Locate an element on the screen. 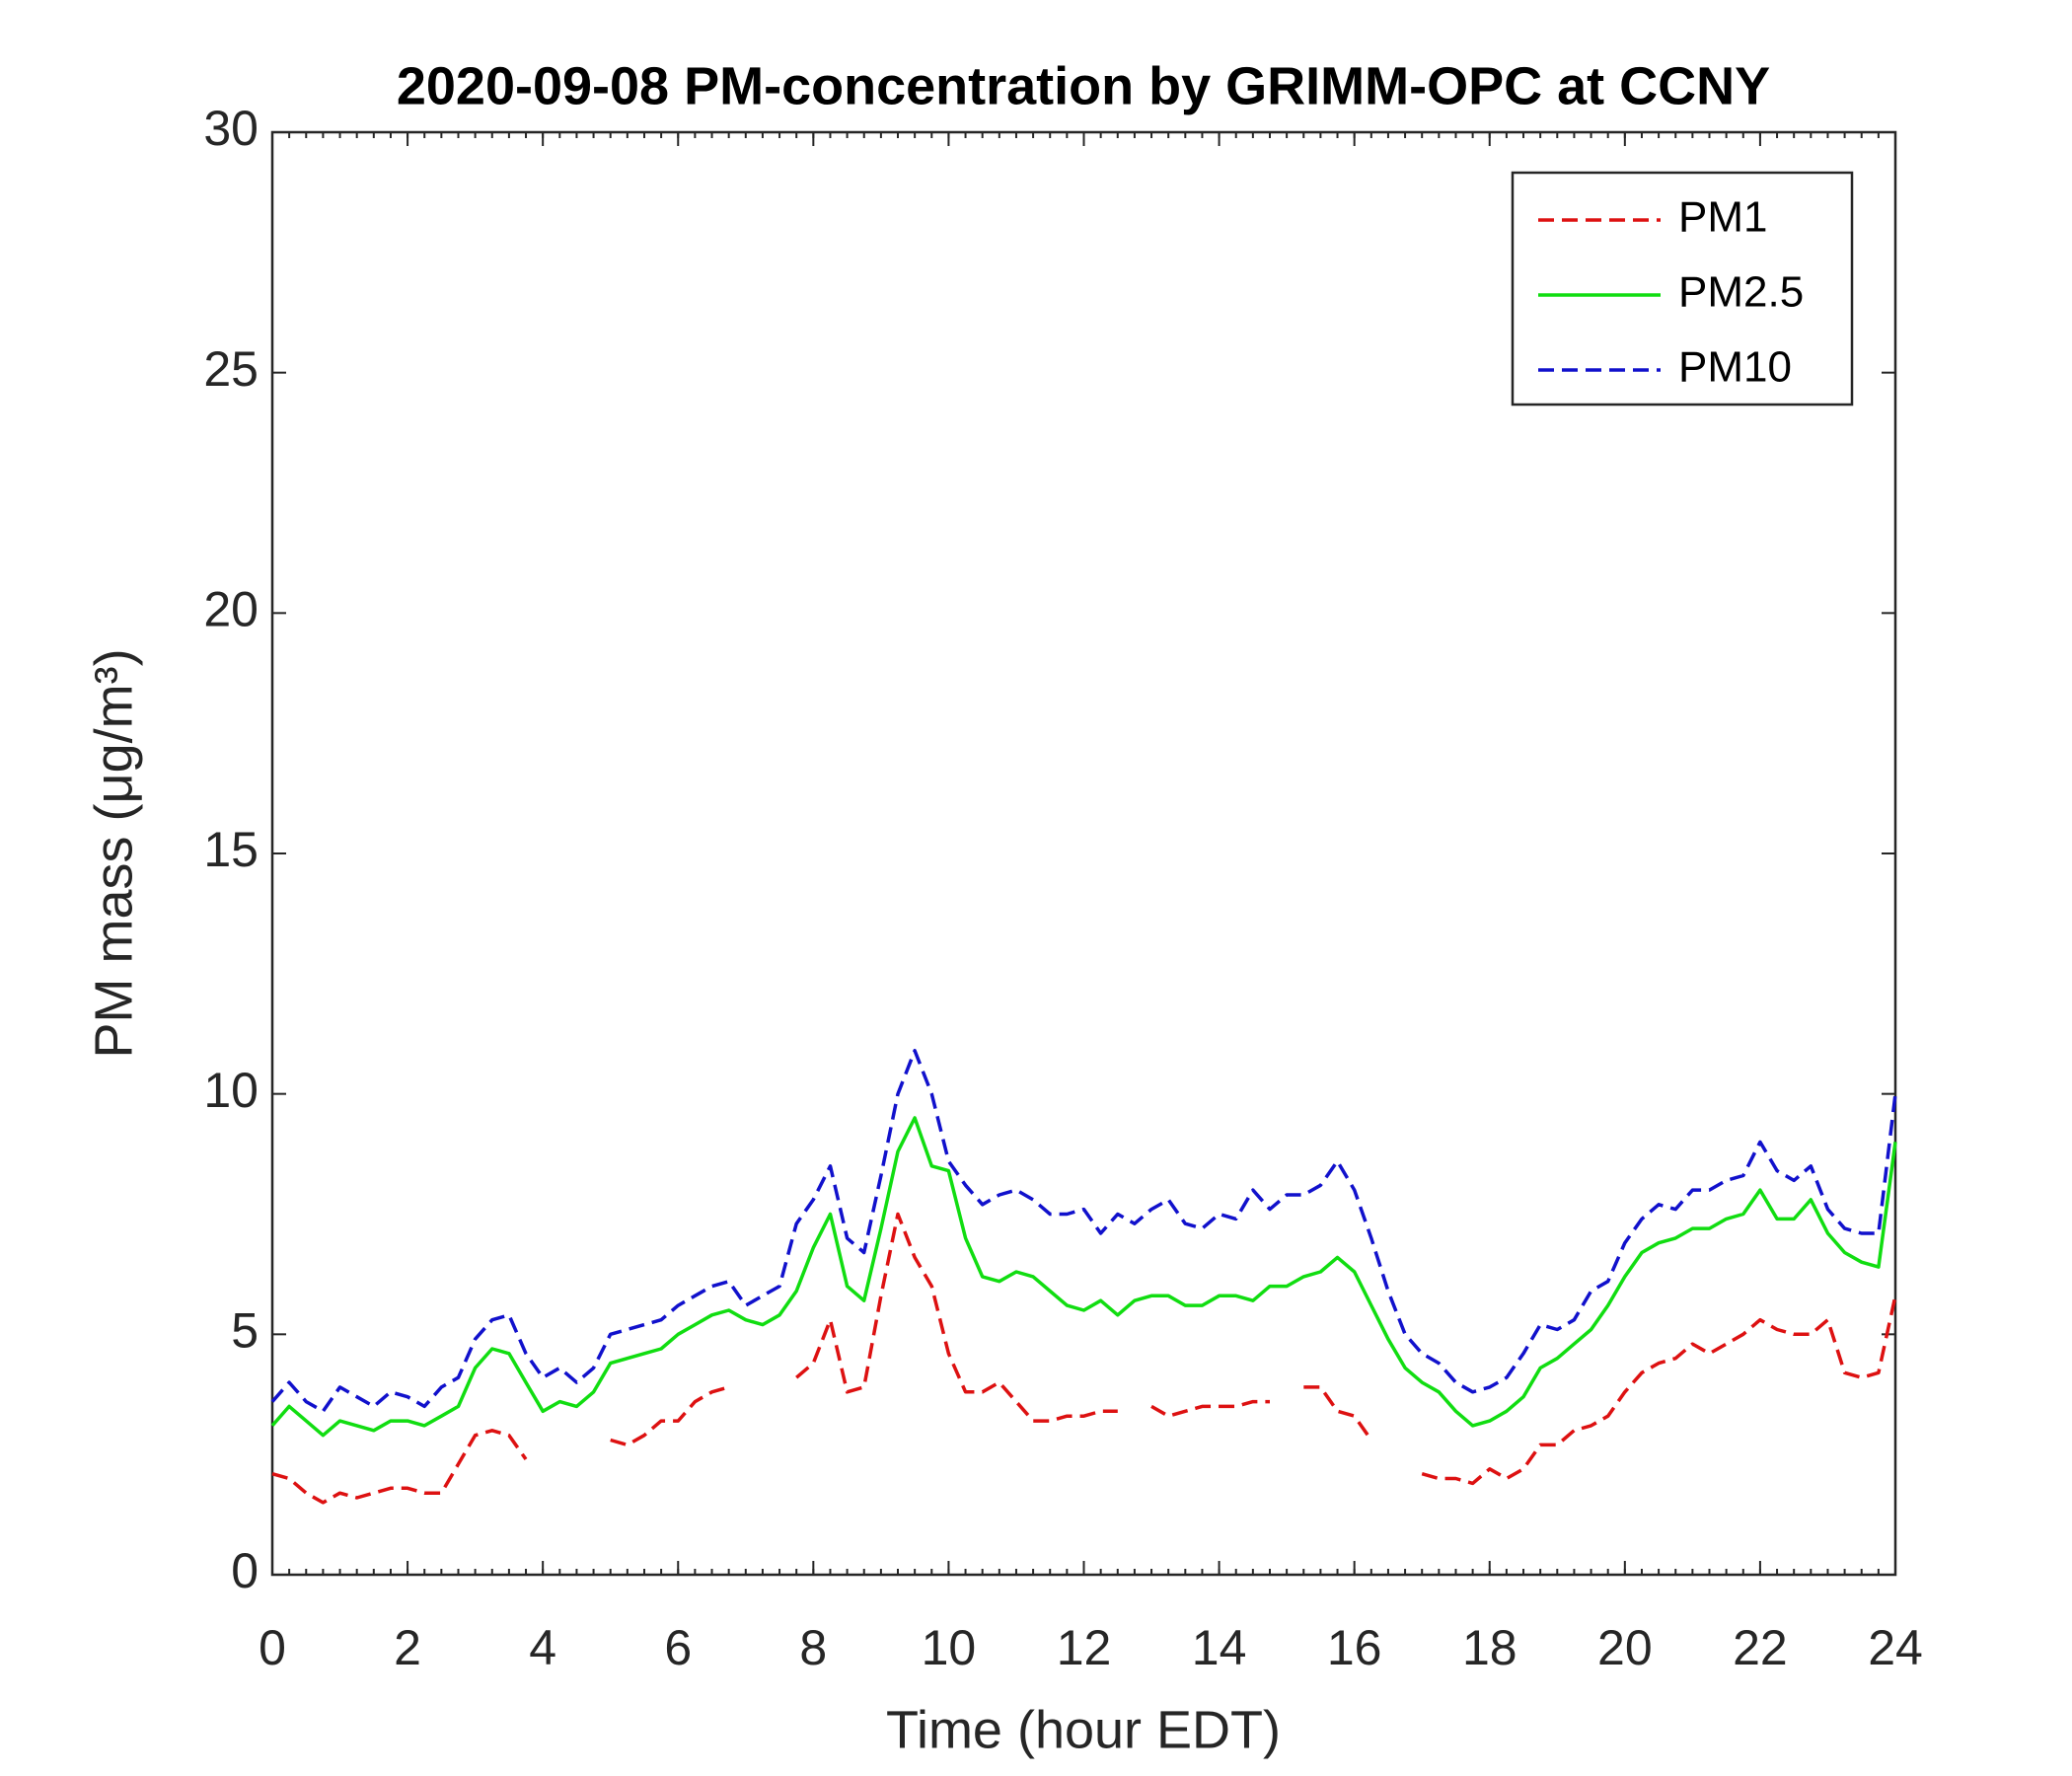  y-tick-label: 0 is located at coordinates (245, 1571).